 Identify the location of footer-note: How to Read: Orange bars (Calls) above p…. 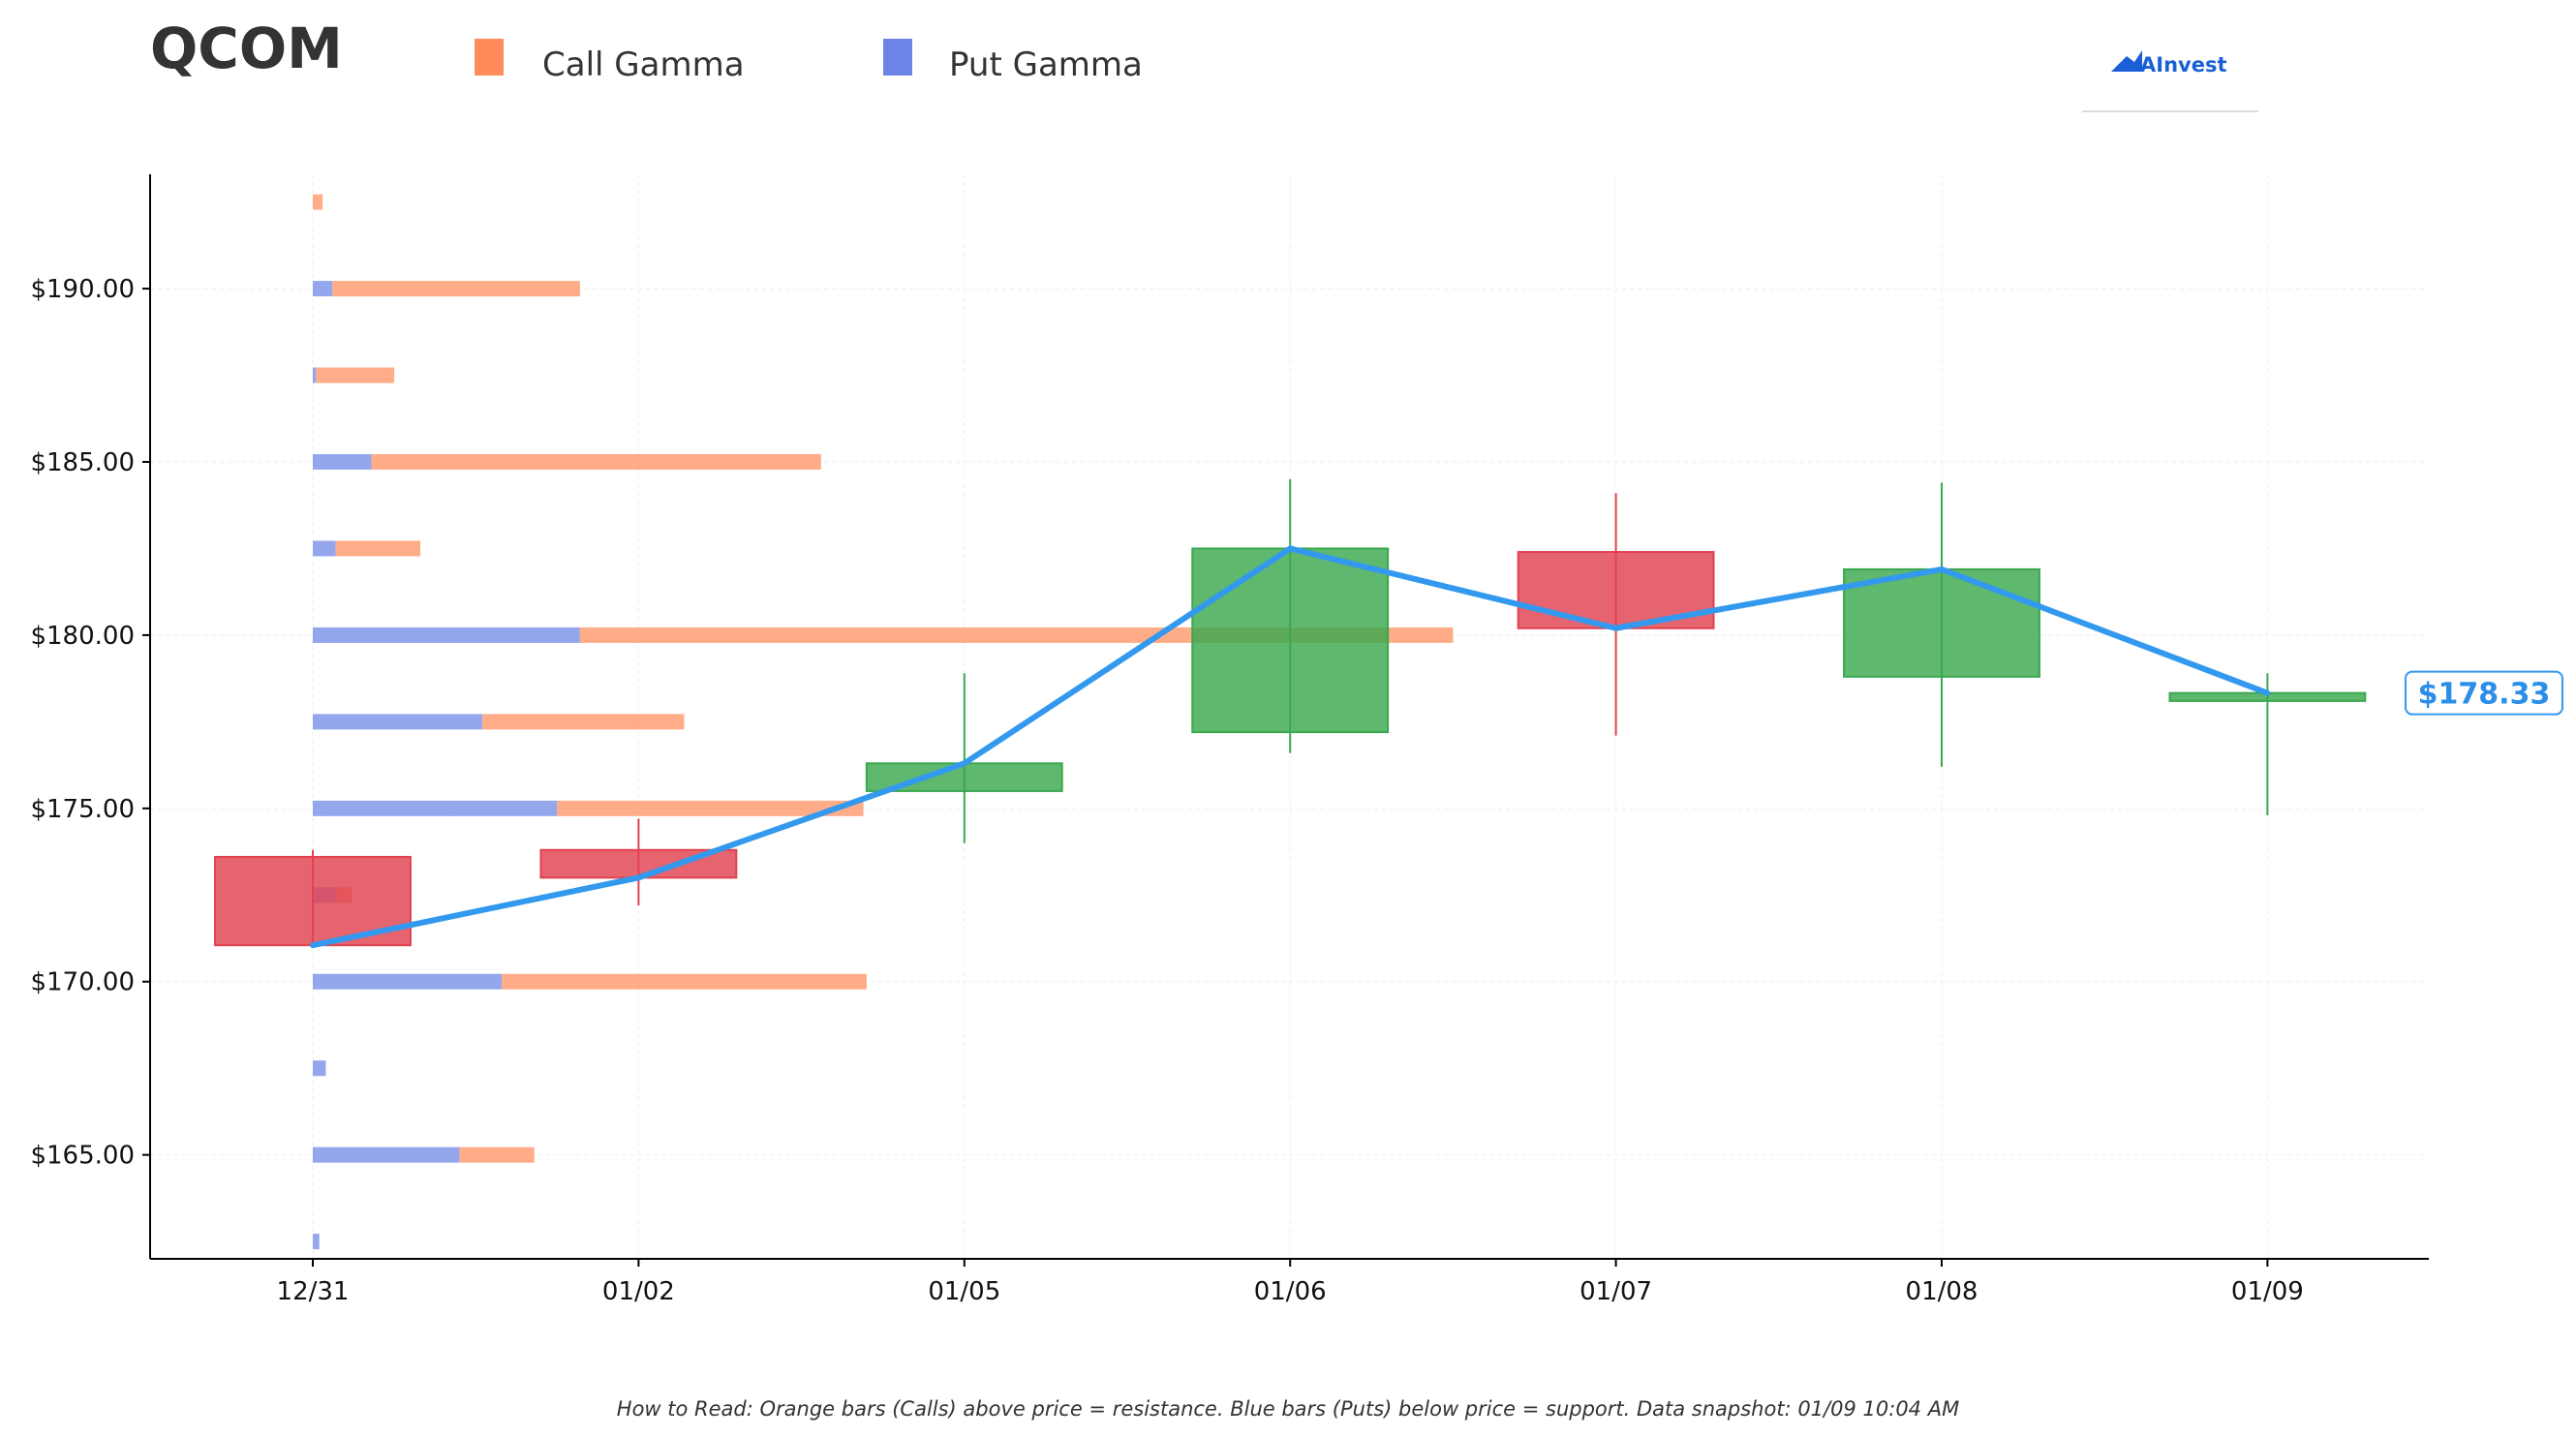
(1288, 1409).